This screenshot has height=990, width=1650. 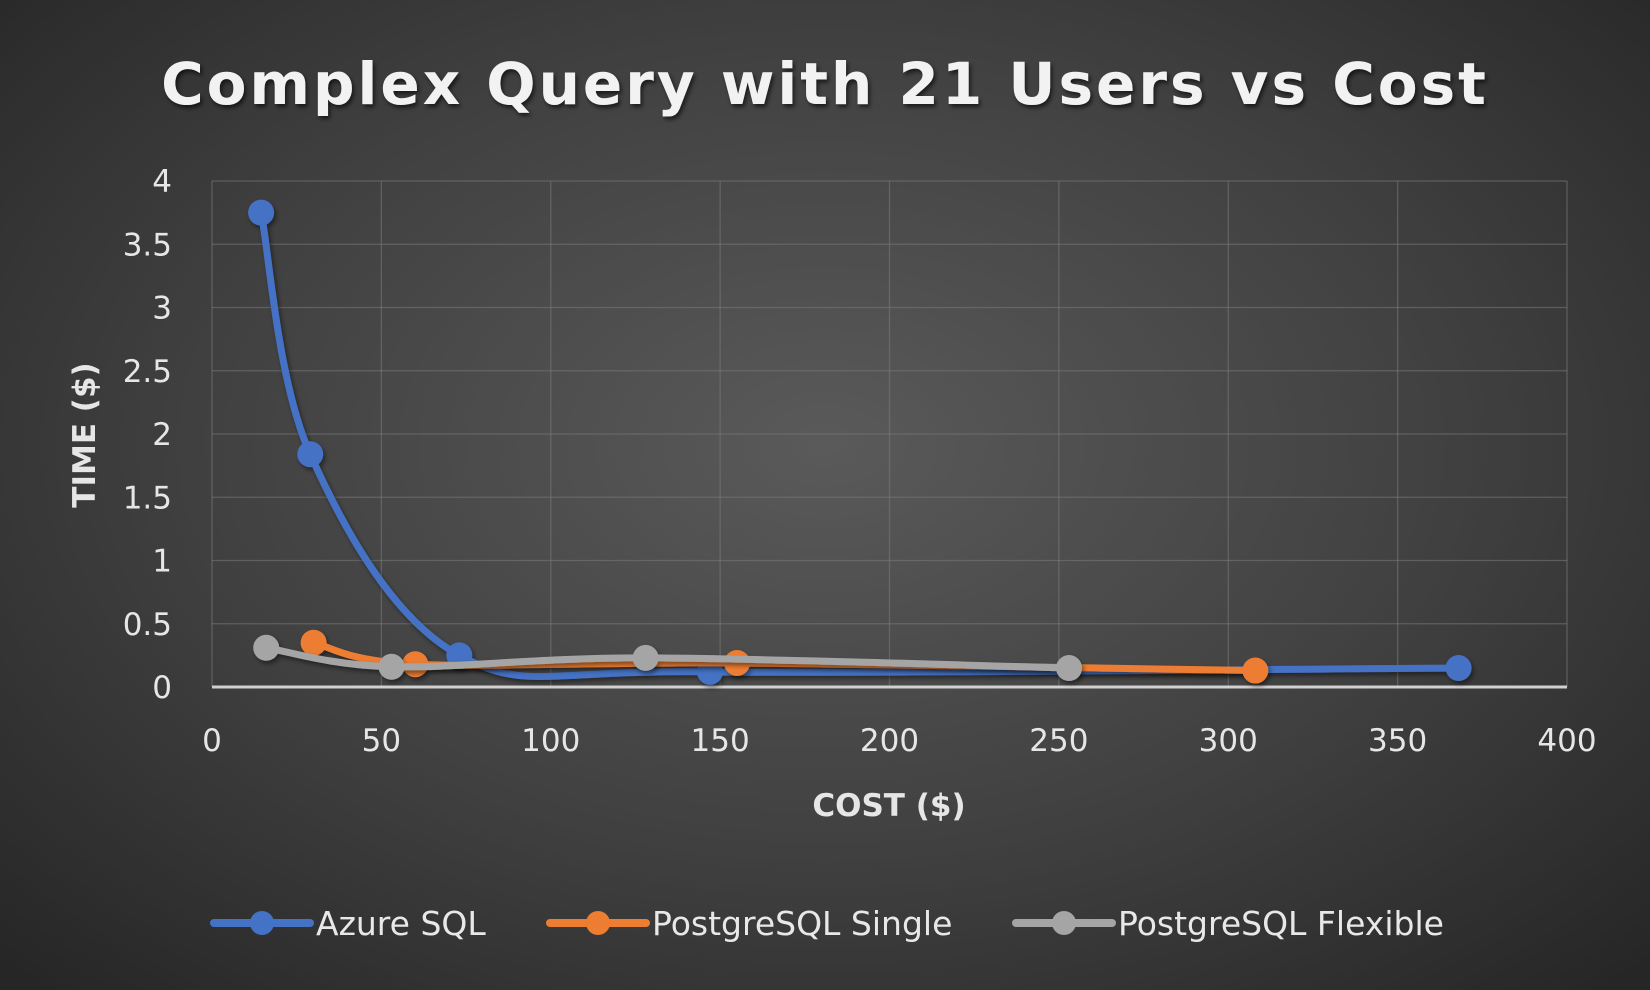 What do you see at coordinates (1228, 741) in the screenshot?
I see `x-tick-label: 300` at bounding box center [1228, 741].